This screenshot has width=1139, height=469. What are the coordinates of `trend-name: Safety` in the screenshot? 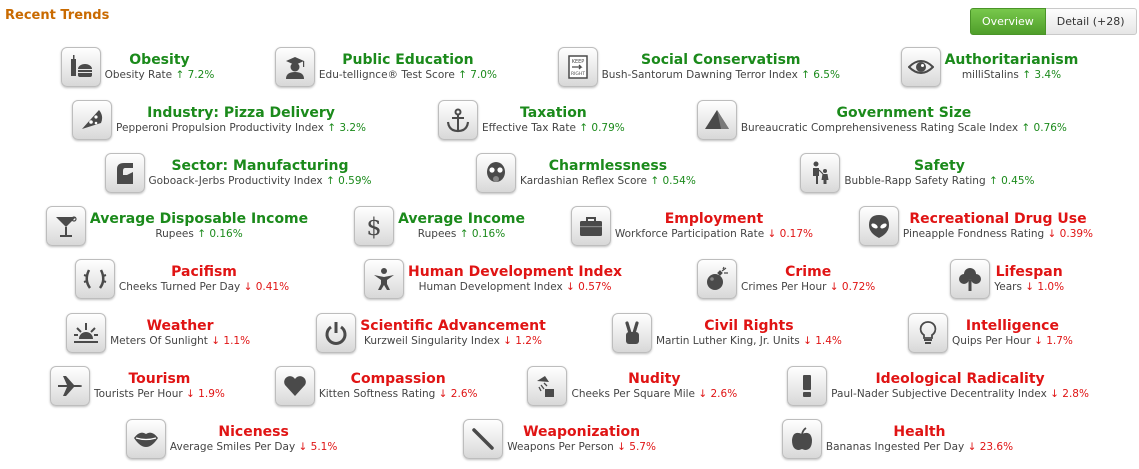 It's located at (939, 166).